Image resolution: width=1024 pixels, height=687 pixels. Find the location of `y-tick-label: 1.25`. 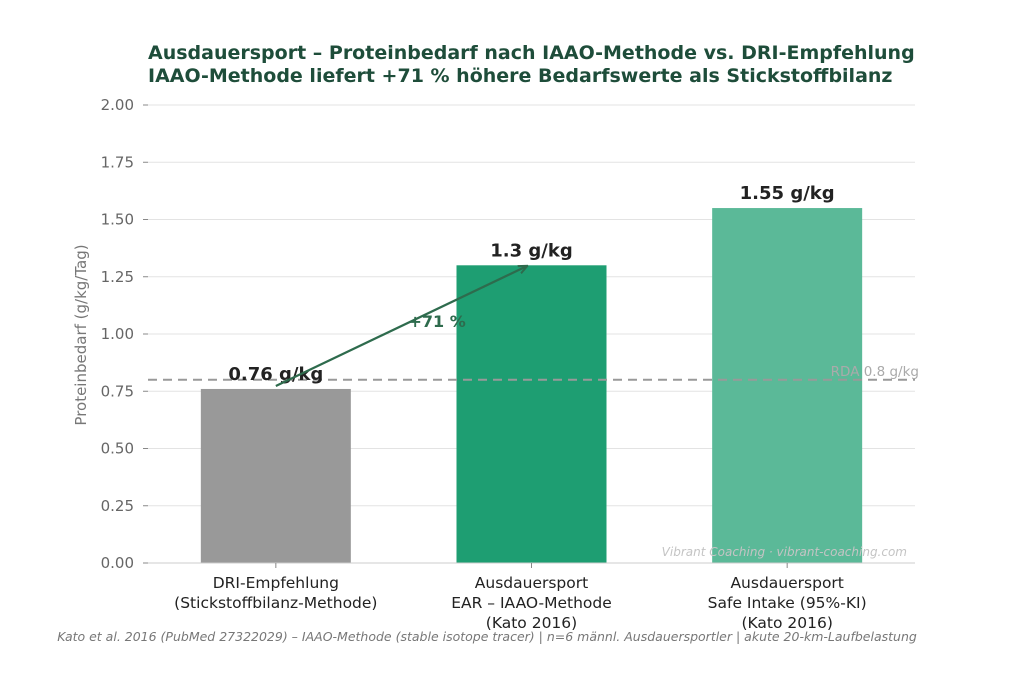

y-tick-label: 1.25 is located at coordinates (117, 277).